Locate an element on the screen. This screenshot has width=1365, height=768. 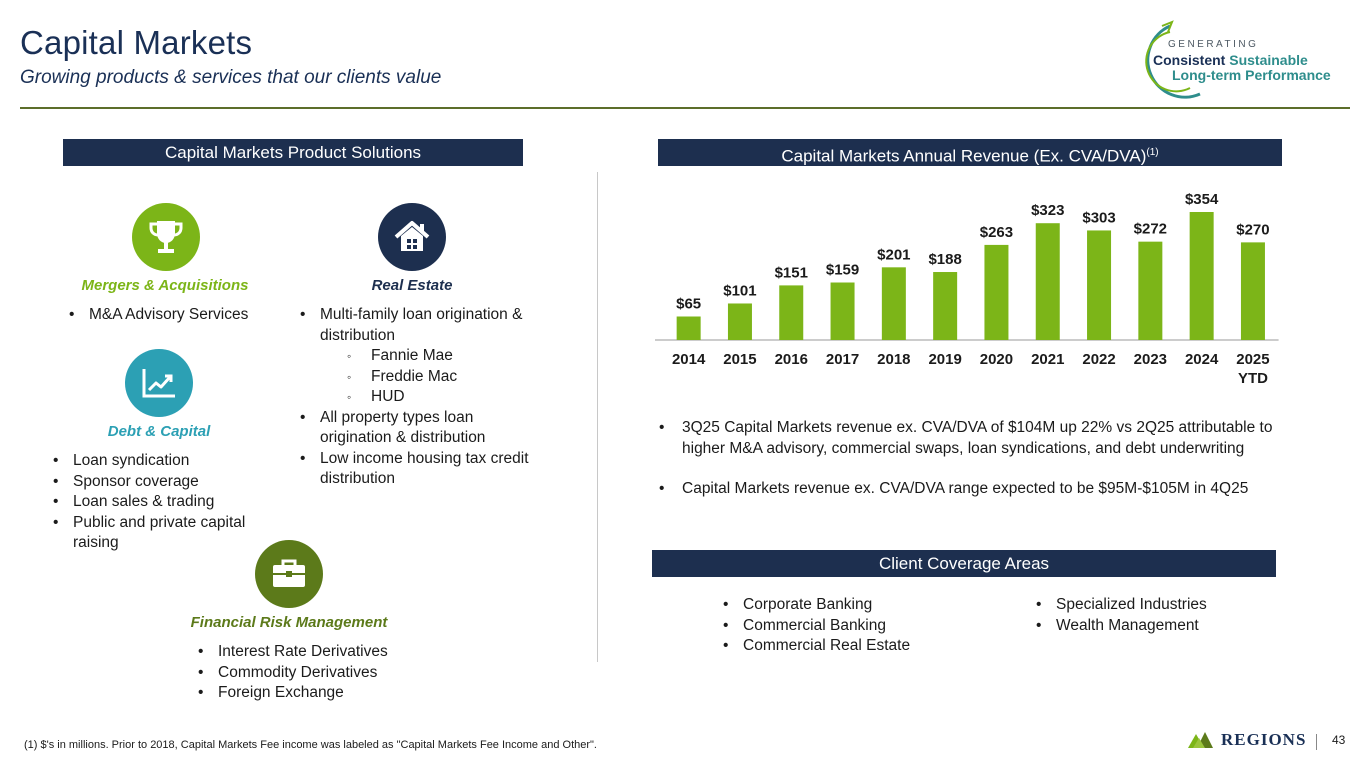
generating-performance-logo is located at coordinates (1240, 61).